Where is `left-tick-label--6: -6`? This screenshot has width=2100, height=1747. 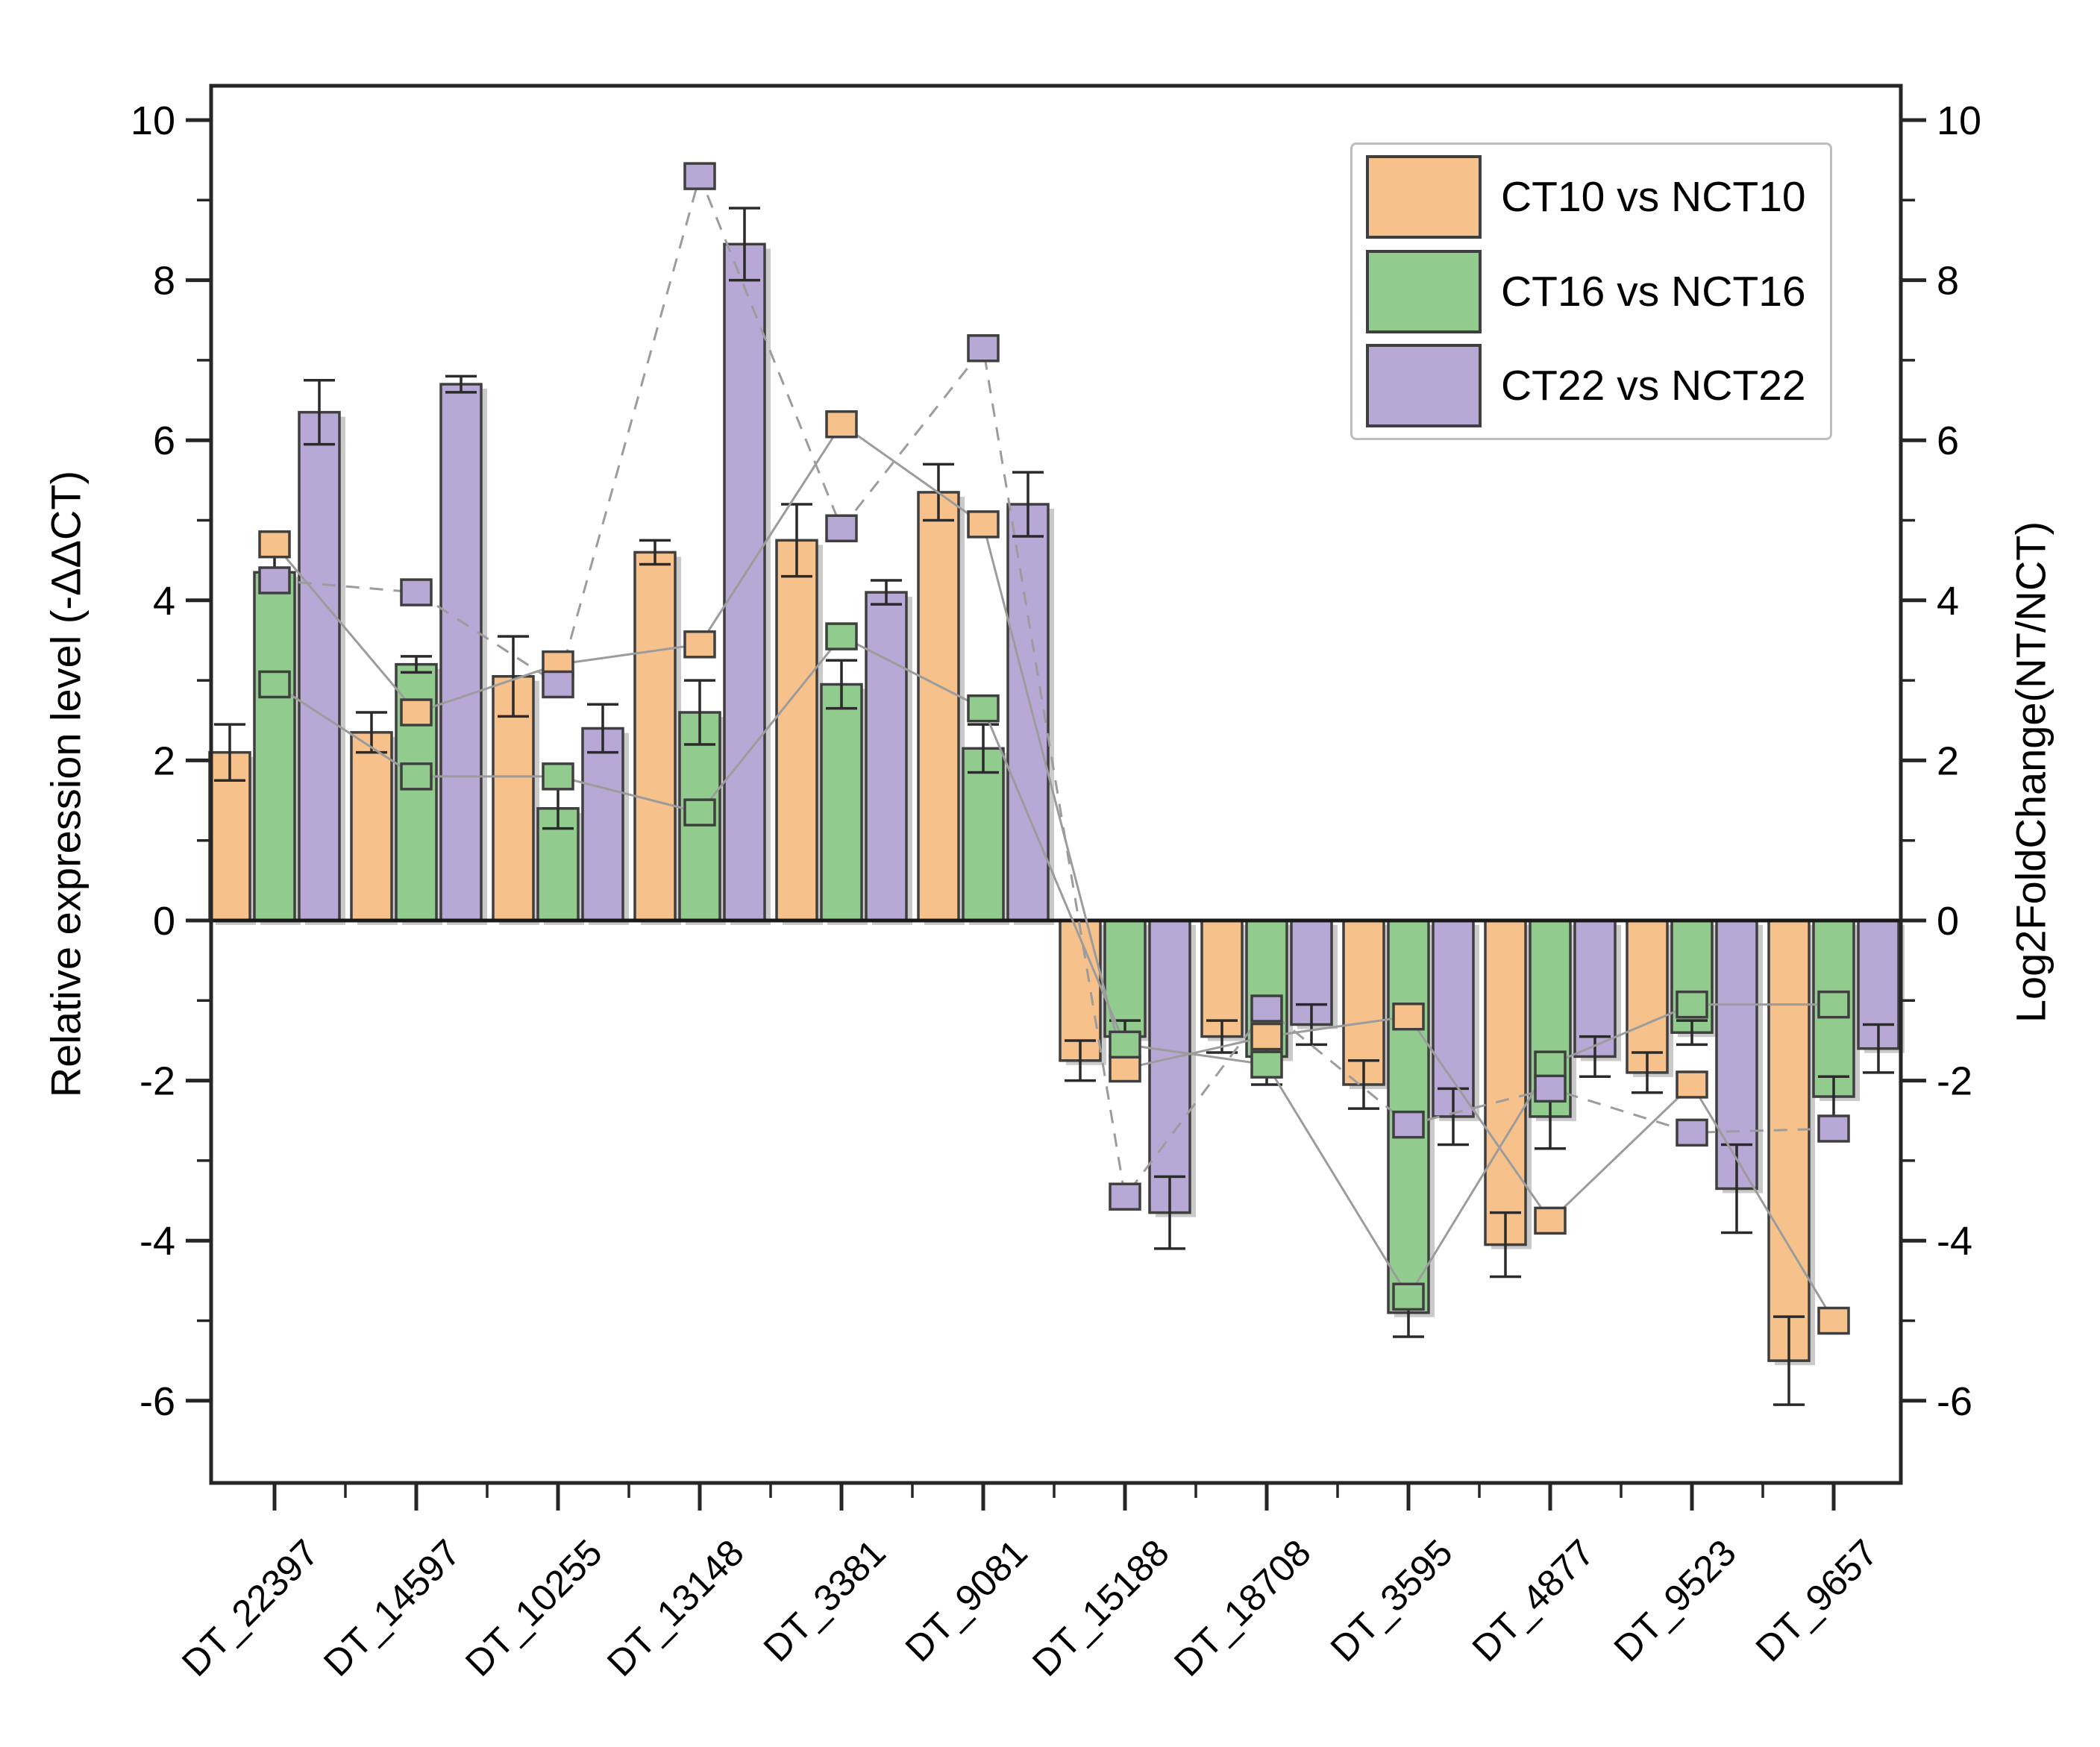
left-tick-label--6: -6 is located at coordinates (157, 1401).